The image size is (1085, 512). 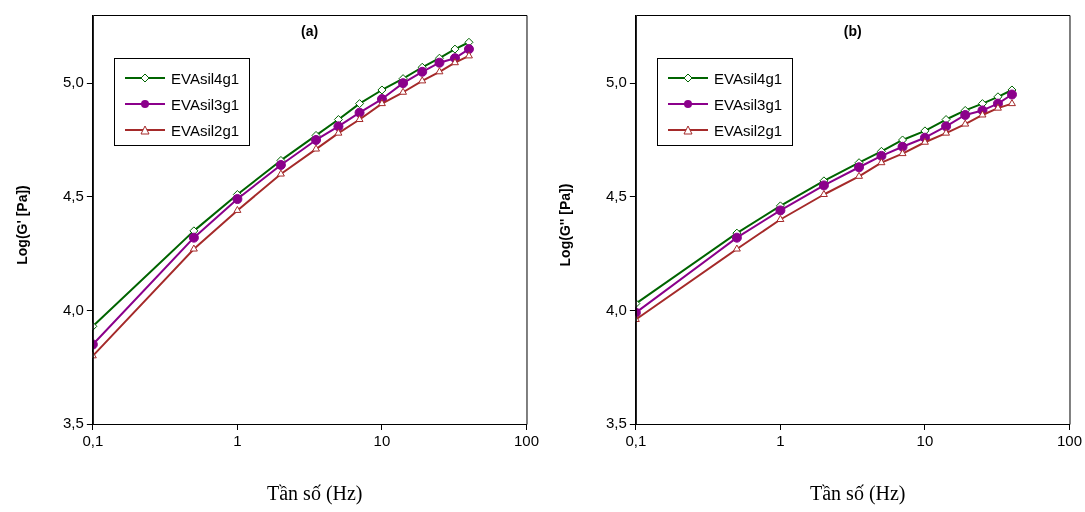 What do you see at coordinates (564, 225) in the screenshot?
I see `y-axis-title: Log(G'' [Pa])` at bounding box center [564, 225].